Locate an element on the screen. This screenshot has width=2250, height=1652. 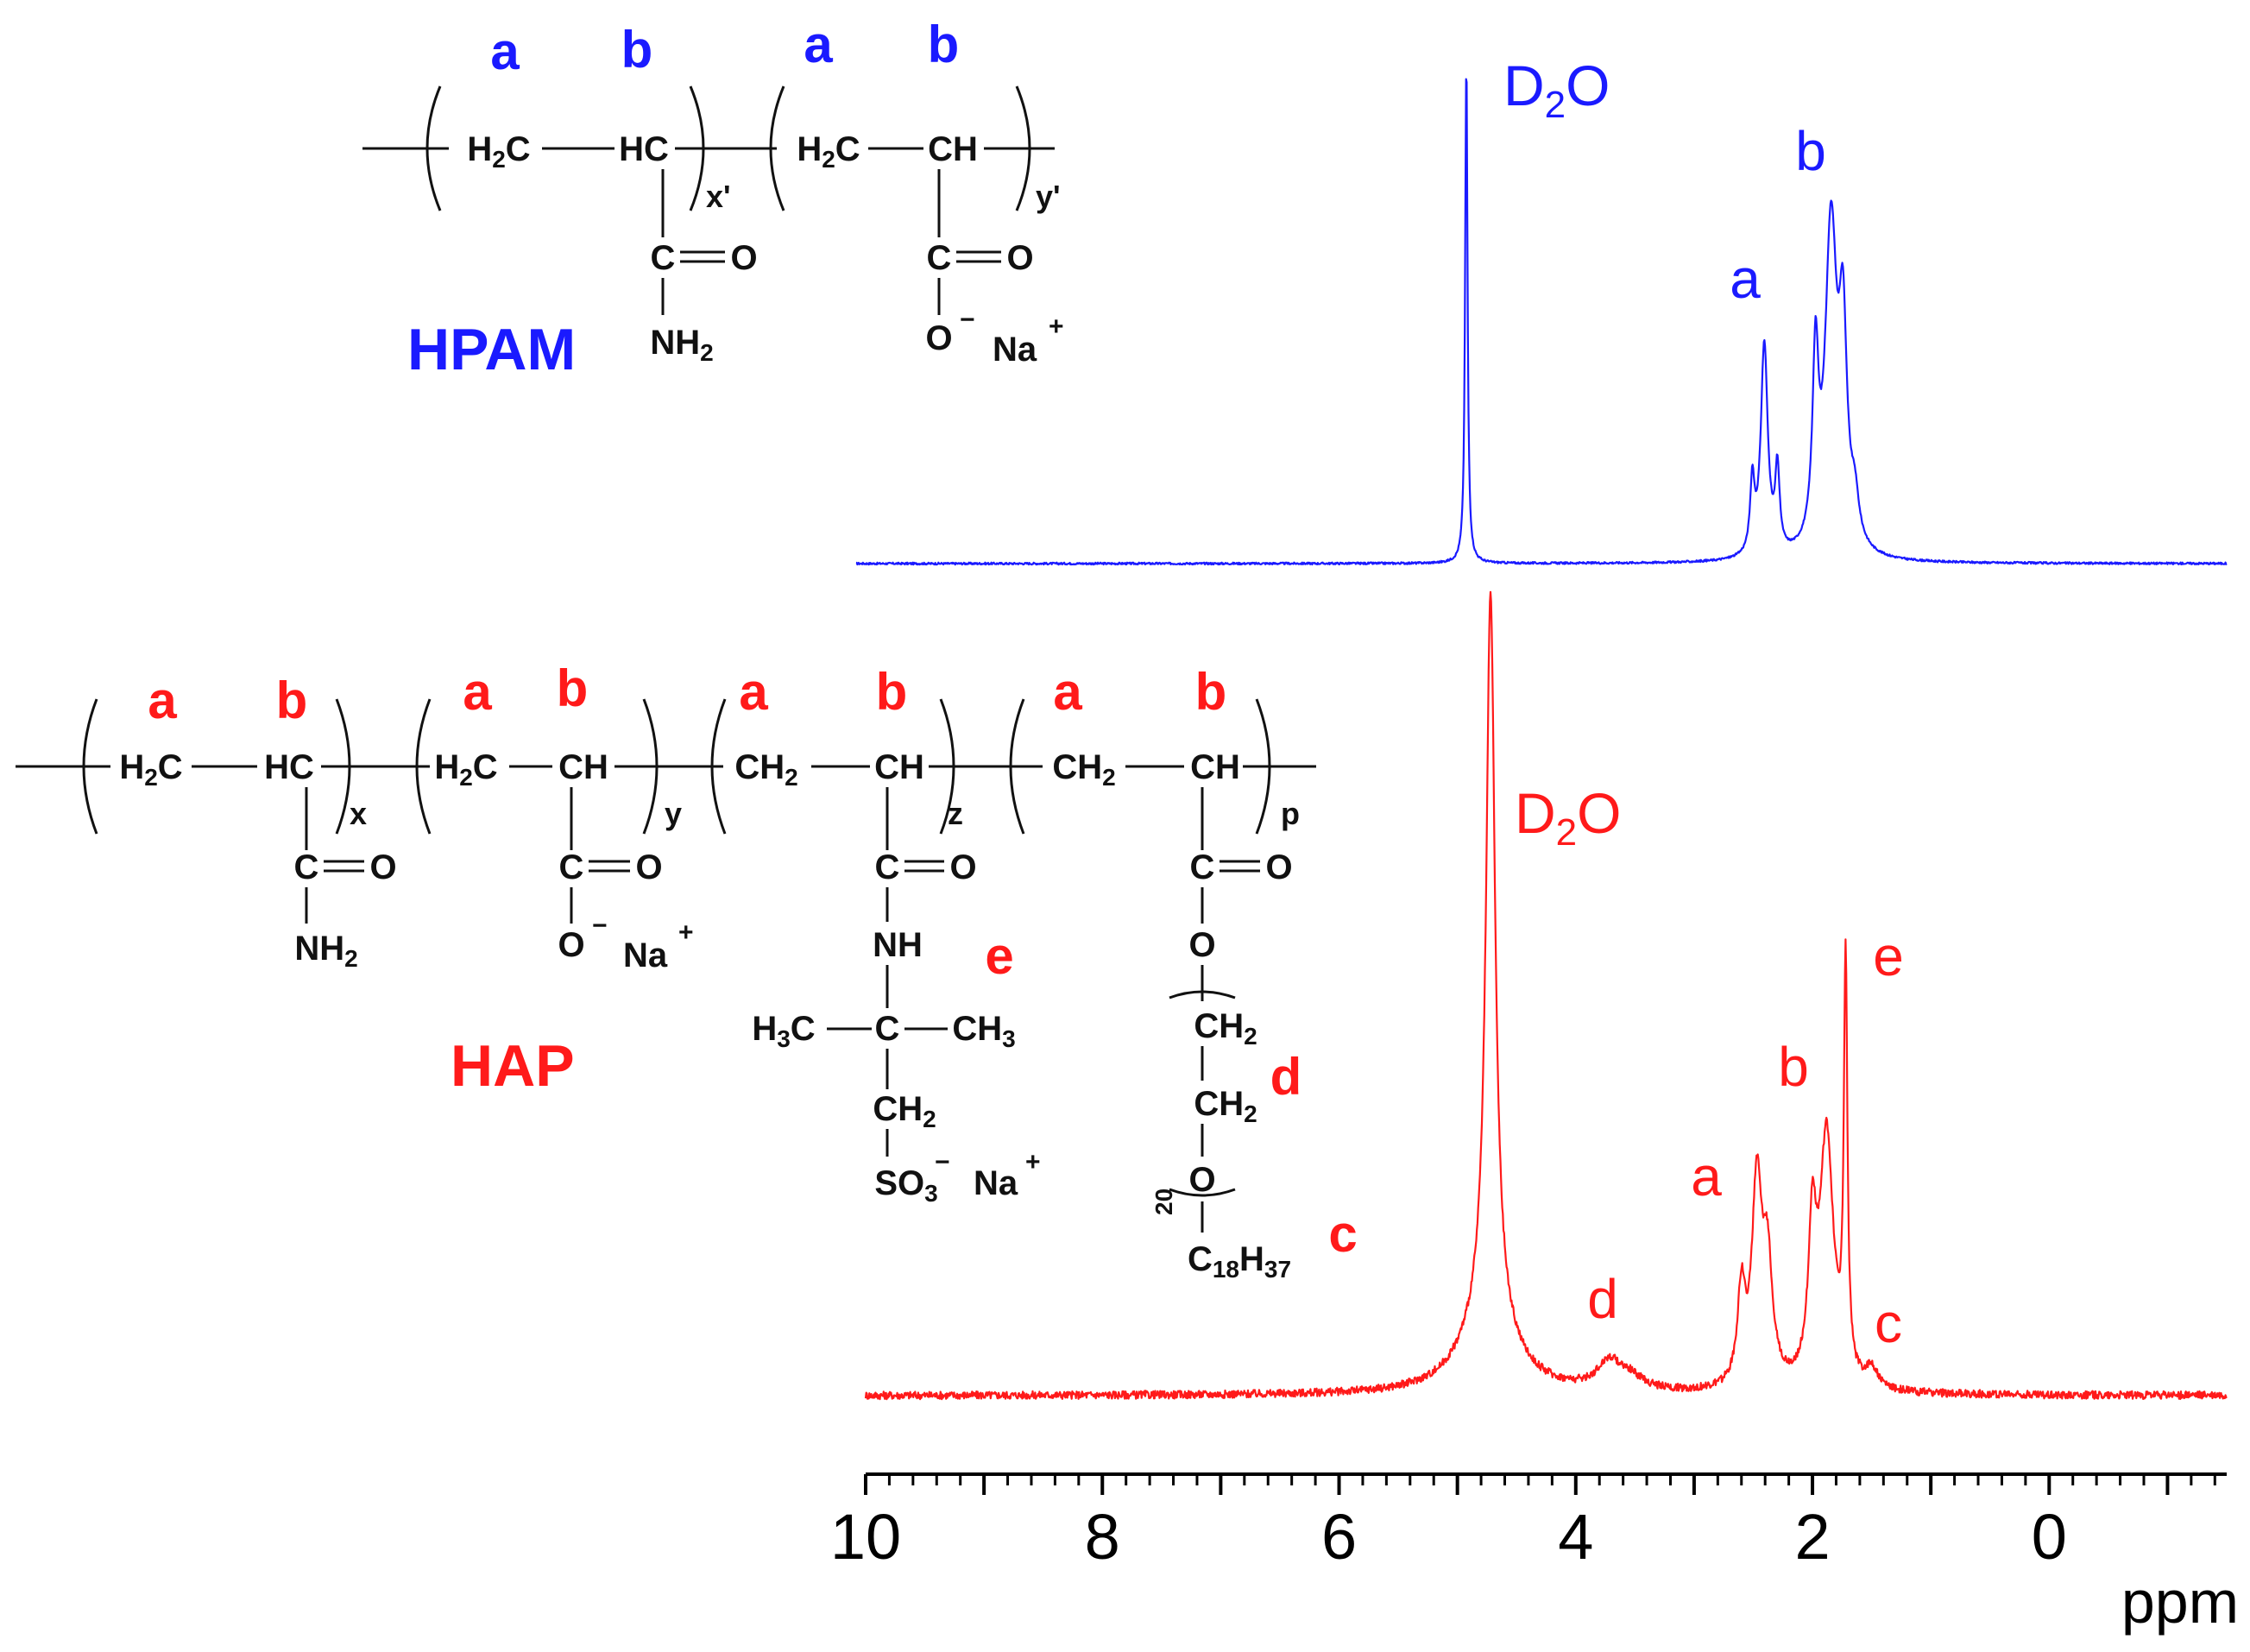
hpam-site-label-a2: a is located at coordinates (819, 44).